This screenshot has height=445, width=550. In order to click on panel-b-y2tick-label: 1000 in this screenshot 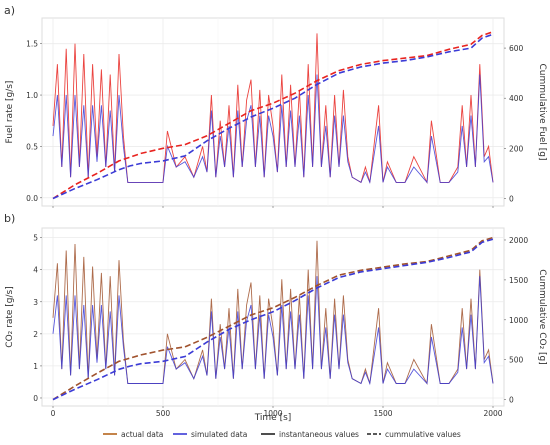, I will do `click(518, 320)`.